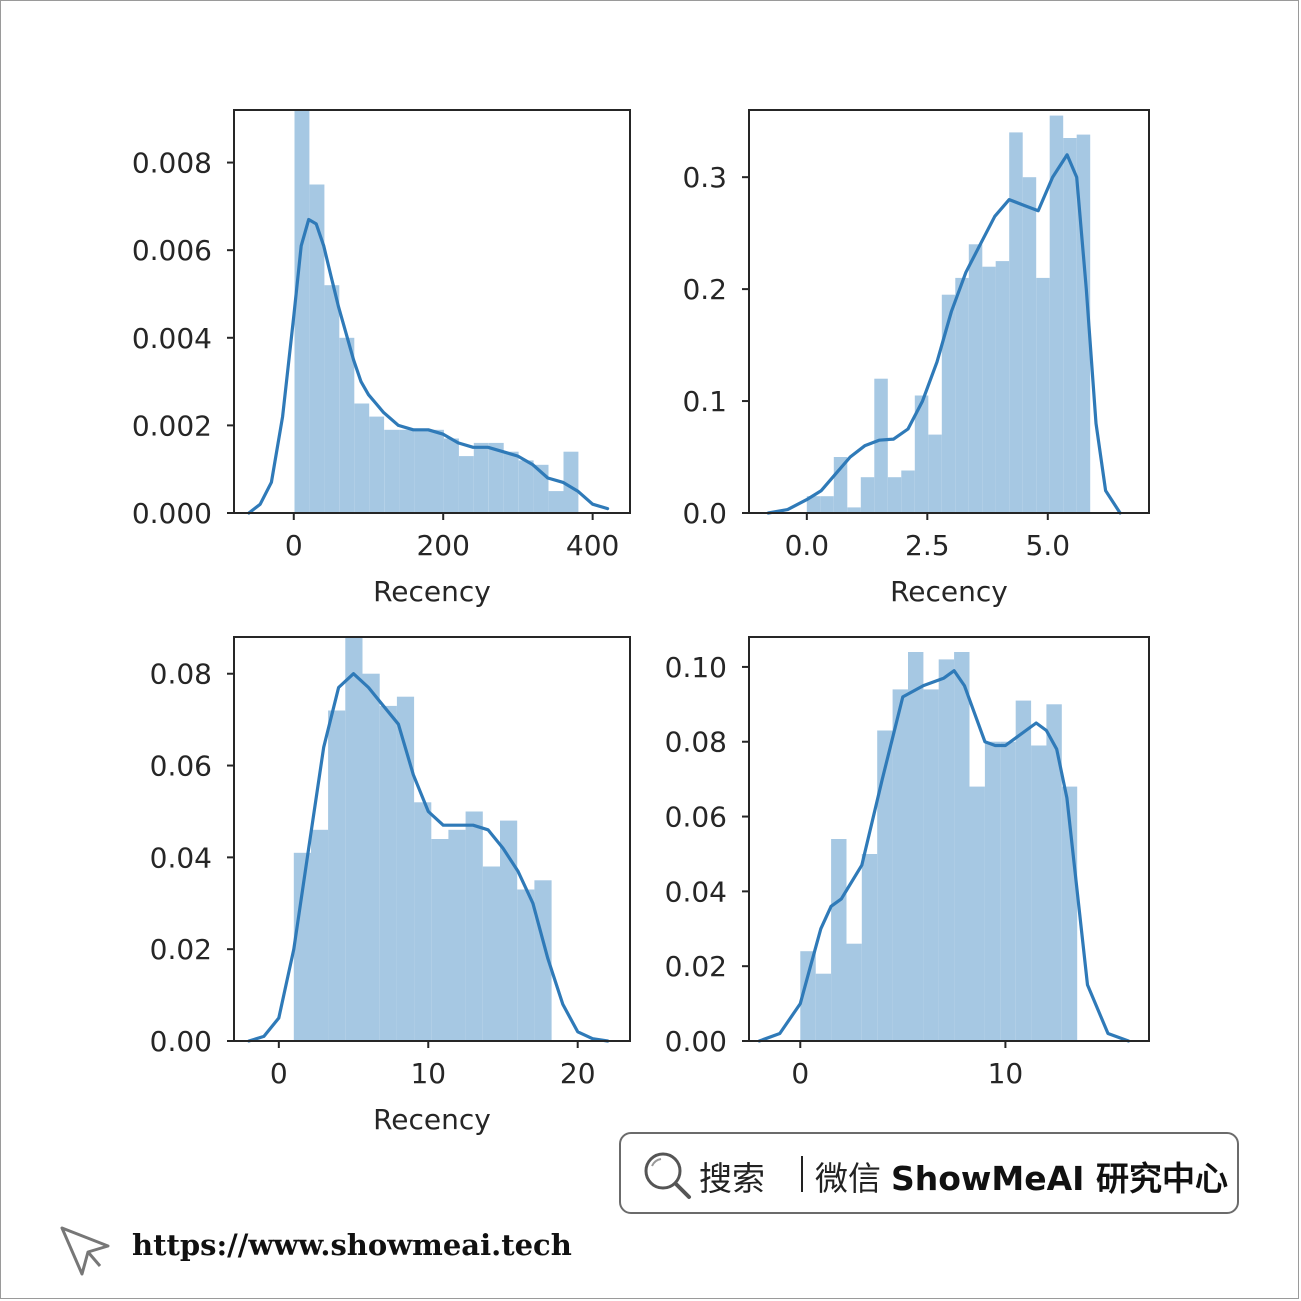  Describe the element at coordinates (732, 1178) in the screenshot. I see `search-prefix-text: 搜索` at that location.